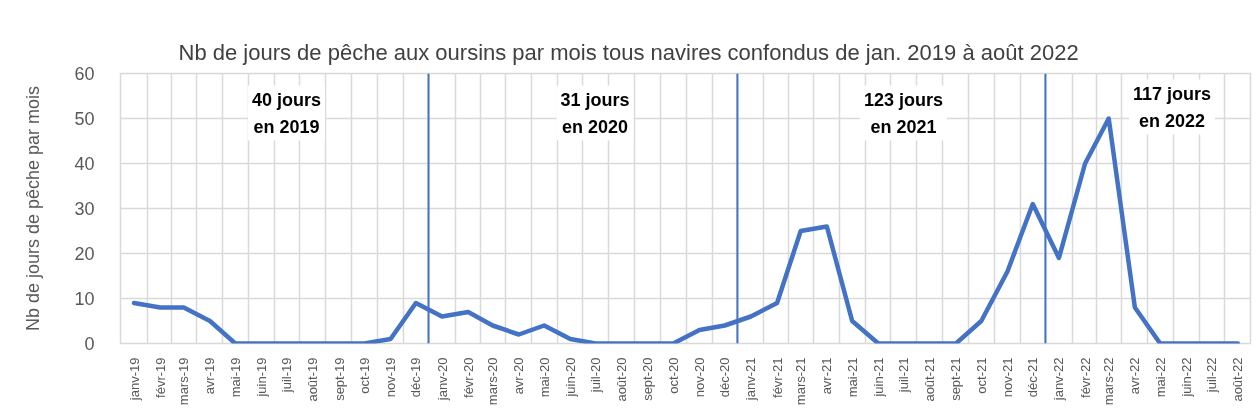 The image size is (1259, 411). Describe the element at coordinates (1186, 377) in the screenshot. I see `x-tick-label: juin-22` at that location.